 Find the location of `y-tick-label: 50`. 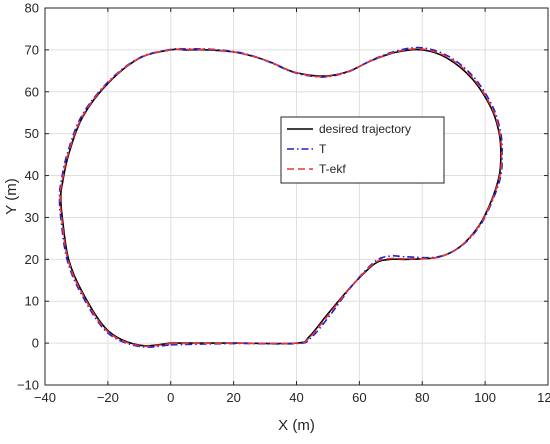

y-tick-label: 50 is located at coordinates (32, 133).